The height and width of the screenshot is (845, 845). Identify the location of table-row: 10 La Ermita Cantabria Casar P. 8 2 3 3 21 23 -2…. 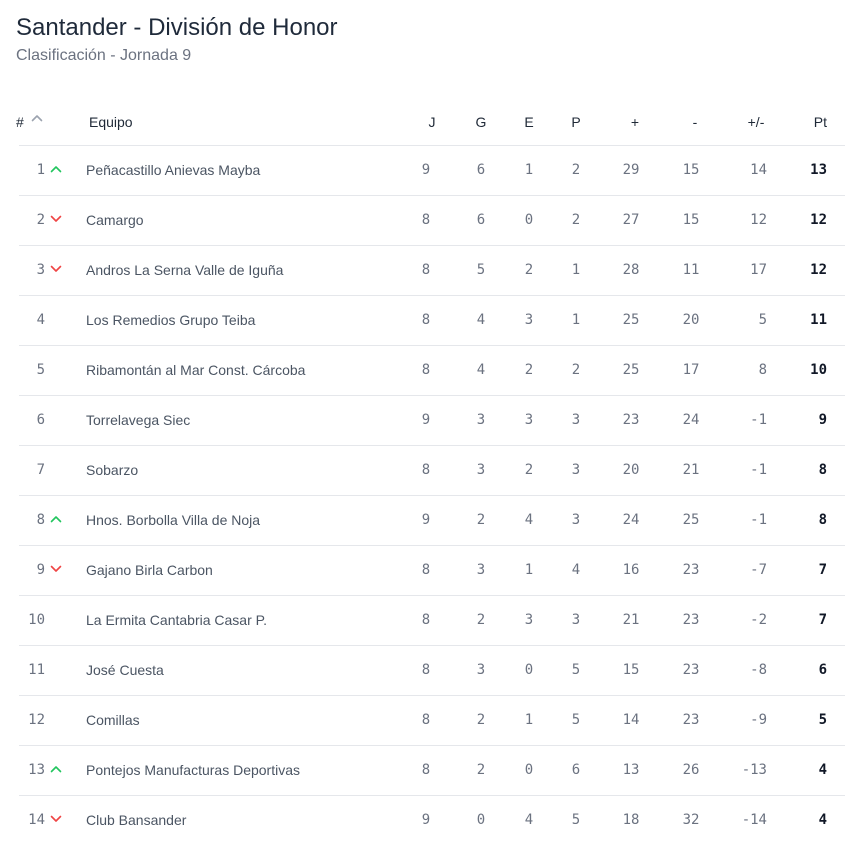
(432, 620).